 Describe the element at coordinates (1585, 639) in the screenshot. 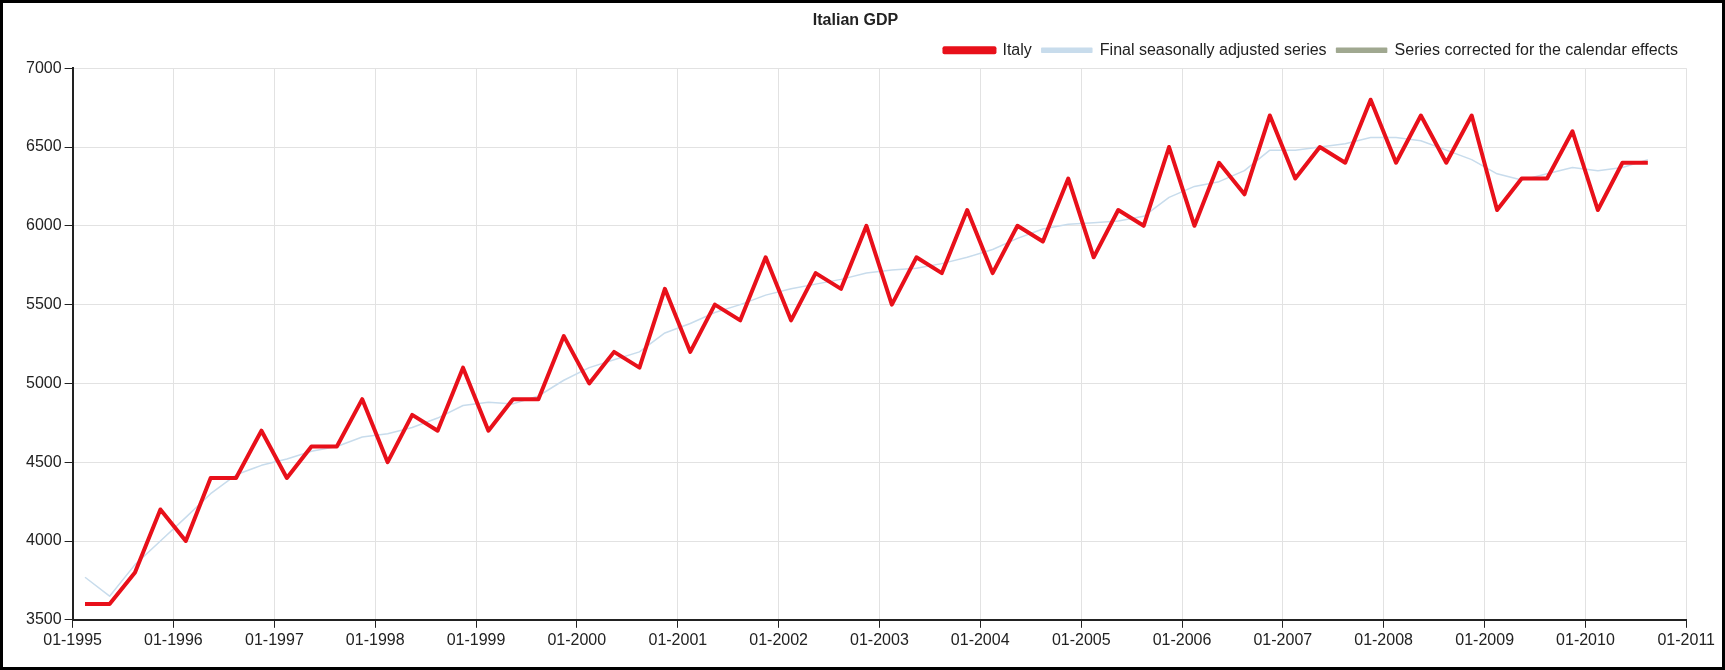

I see `x-tick-label: 01-2010` at that location.